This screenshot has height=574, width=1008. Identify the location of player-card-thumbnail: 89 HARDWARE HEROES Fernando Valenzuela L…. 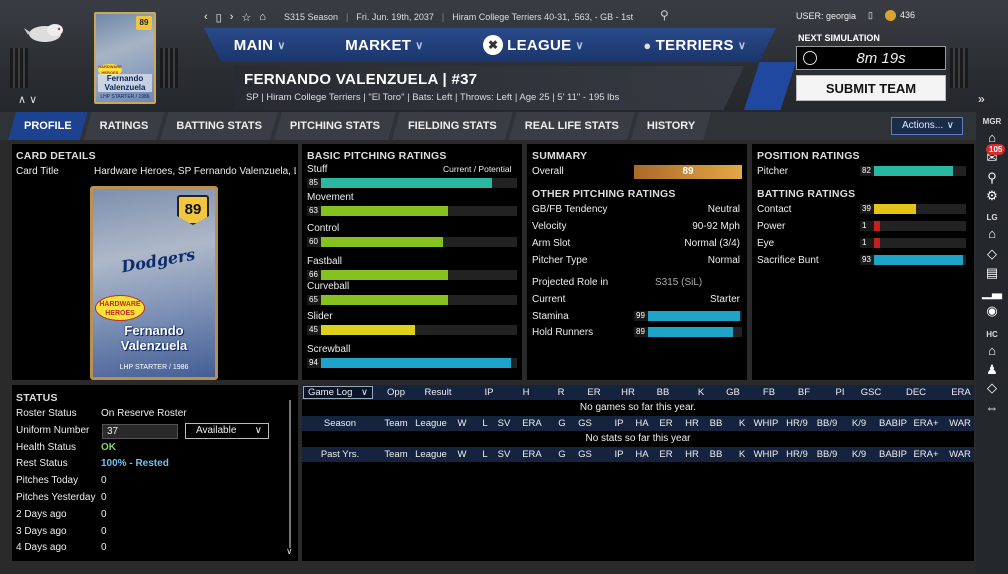
(125, 58).